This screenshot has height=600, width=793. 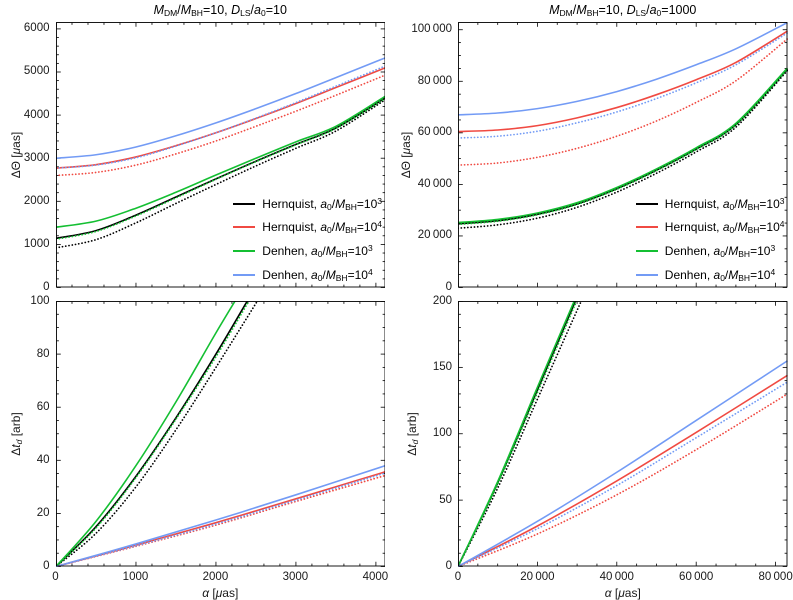 What do you see at coordinates (431, 29) in the screenshot?
I see `y-tick-label: 100 000` at bounding box center [431, 29].